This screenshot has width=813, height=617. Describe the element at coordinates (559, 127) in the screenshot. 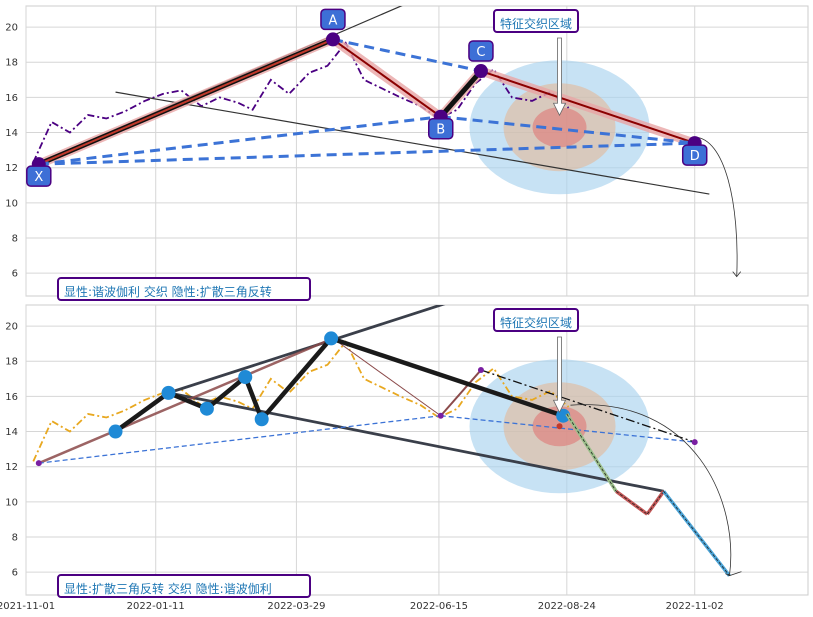

I see `zone-inner-ring` at that location.